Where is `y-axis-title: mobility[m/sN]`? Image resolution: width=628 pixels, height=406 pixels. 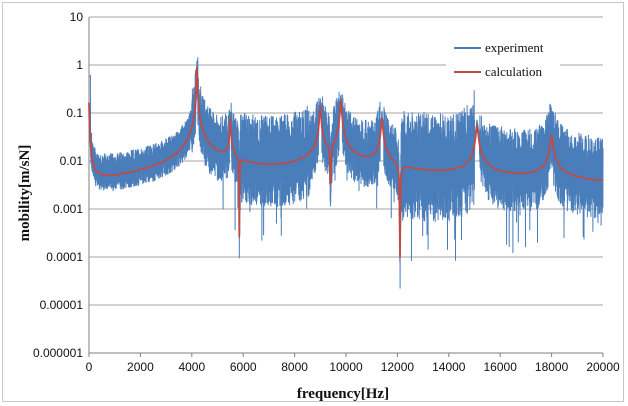
y-axis-title: mobility[m/sN] is located at coordinates (25, 193).